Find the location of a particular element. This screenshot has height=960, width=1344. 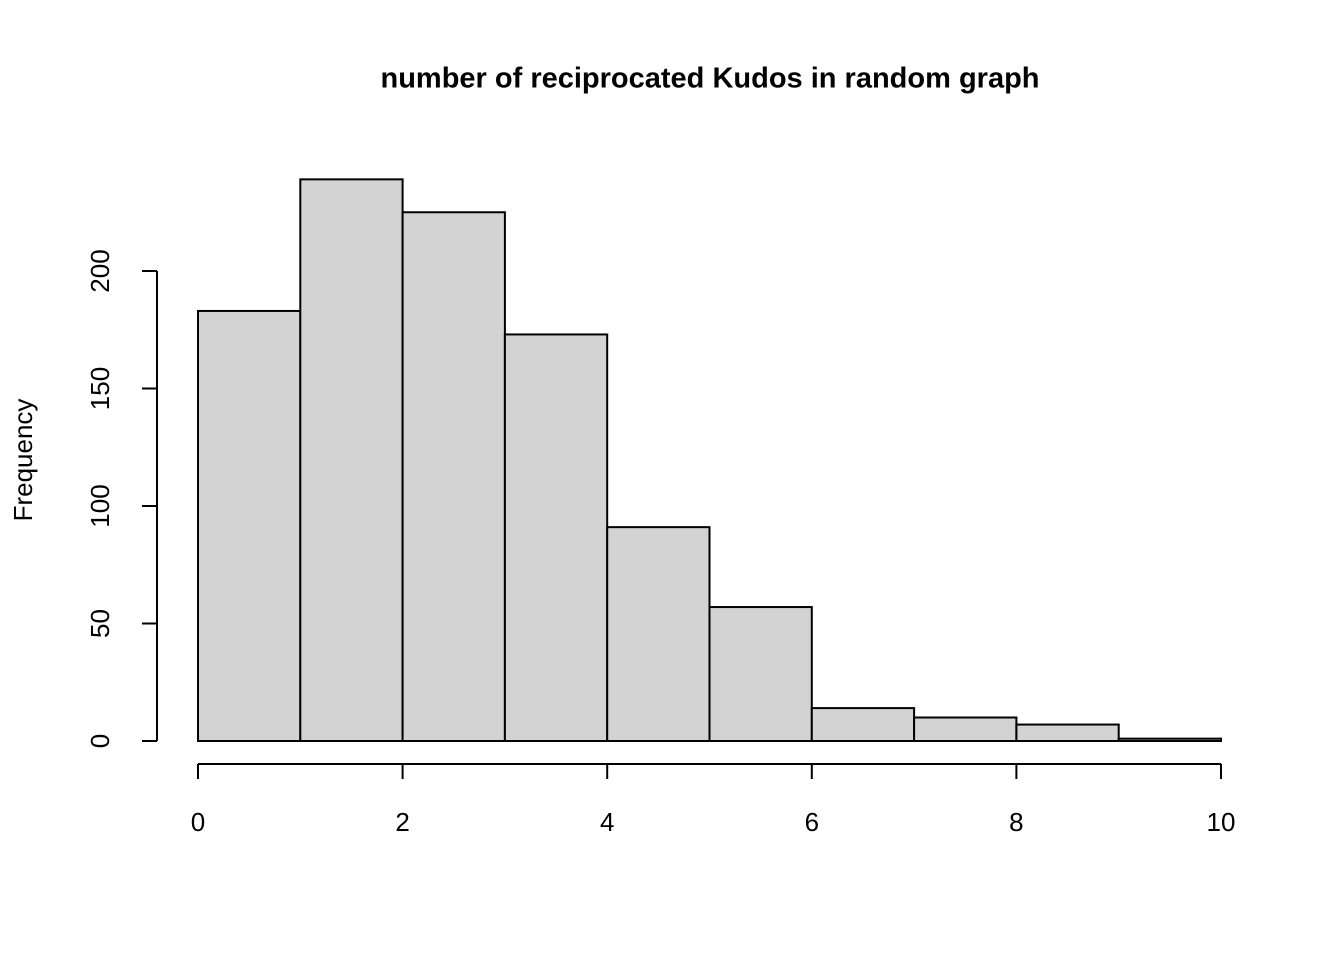

x-tick-label: 0 is located at coordinates (198, 822).